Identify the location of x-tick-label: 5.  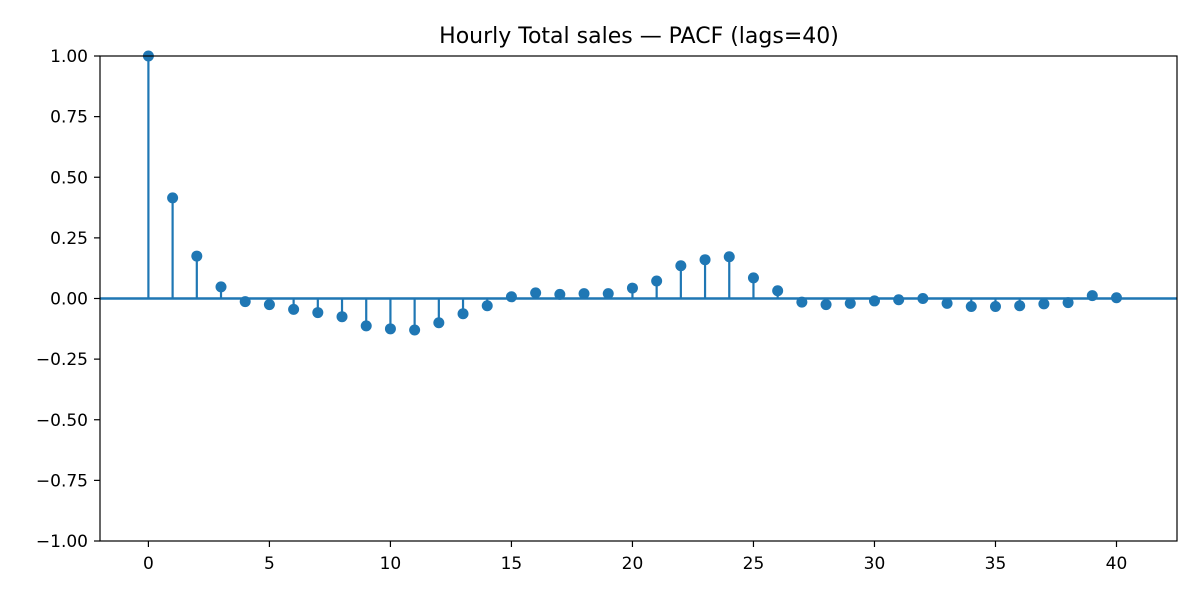
(269, 564).